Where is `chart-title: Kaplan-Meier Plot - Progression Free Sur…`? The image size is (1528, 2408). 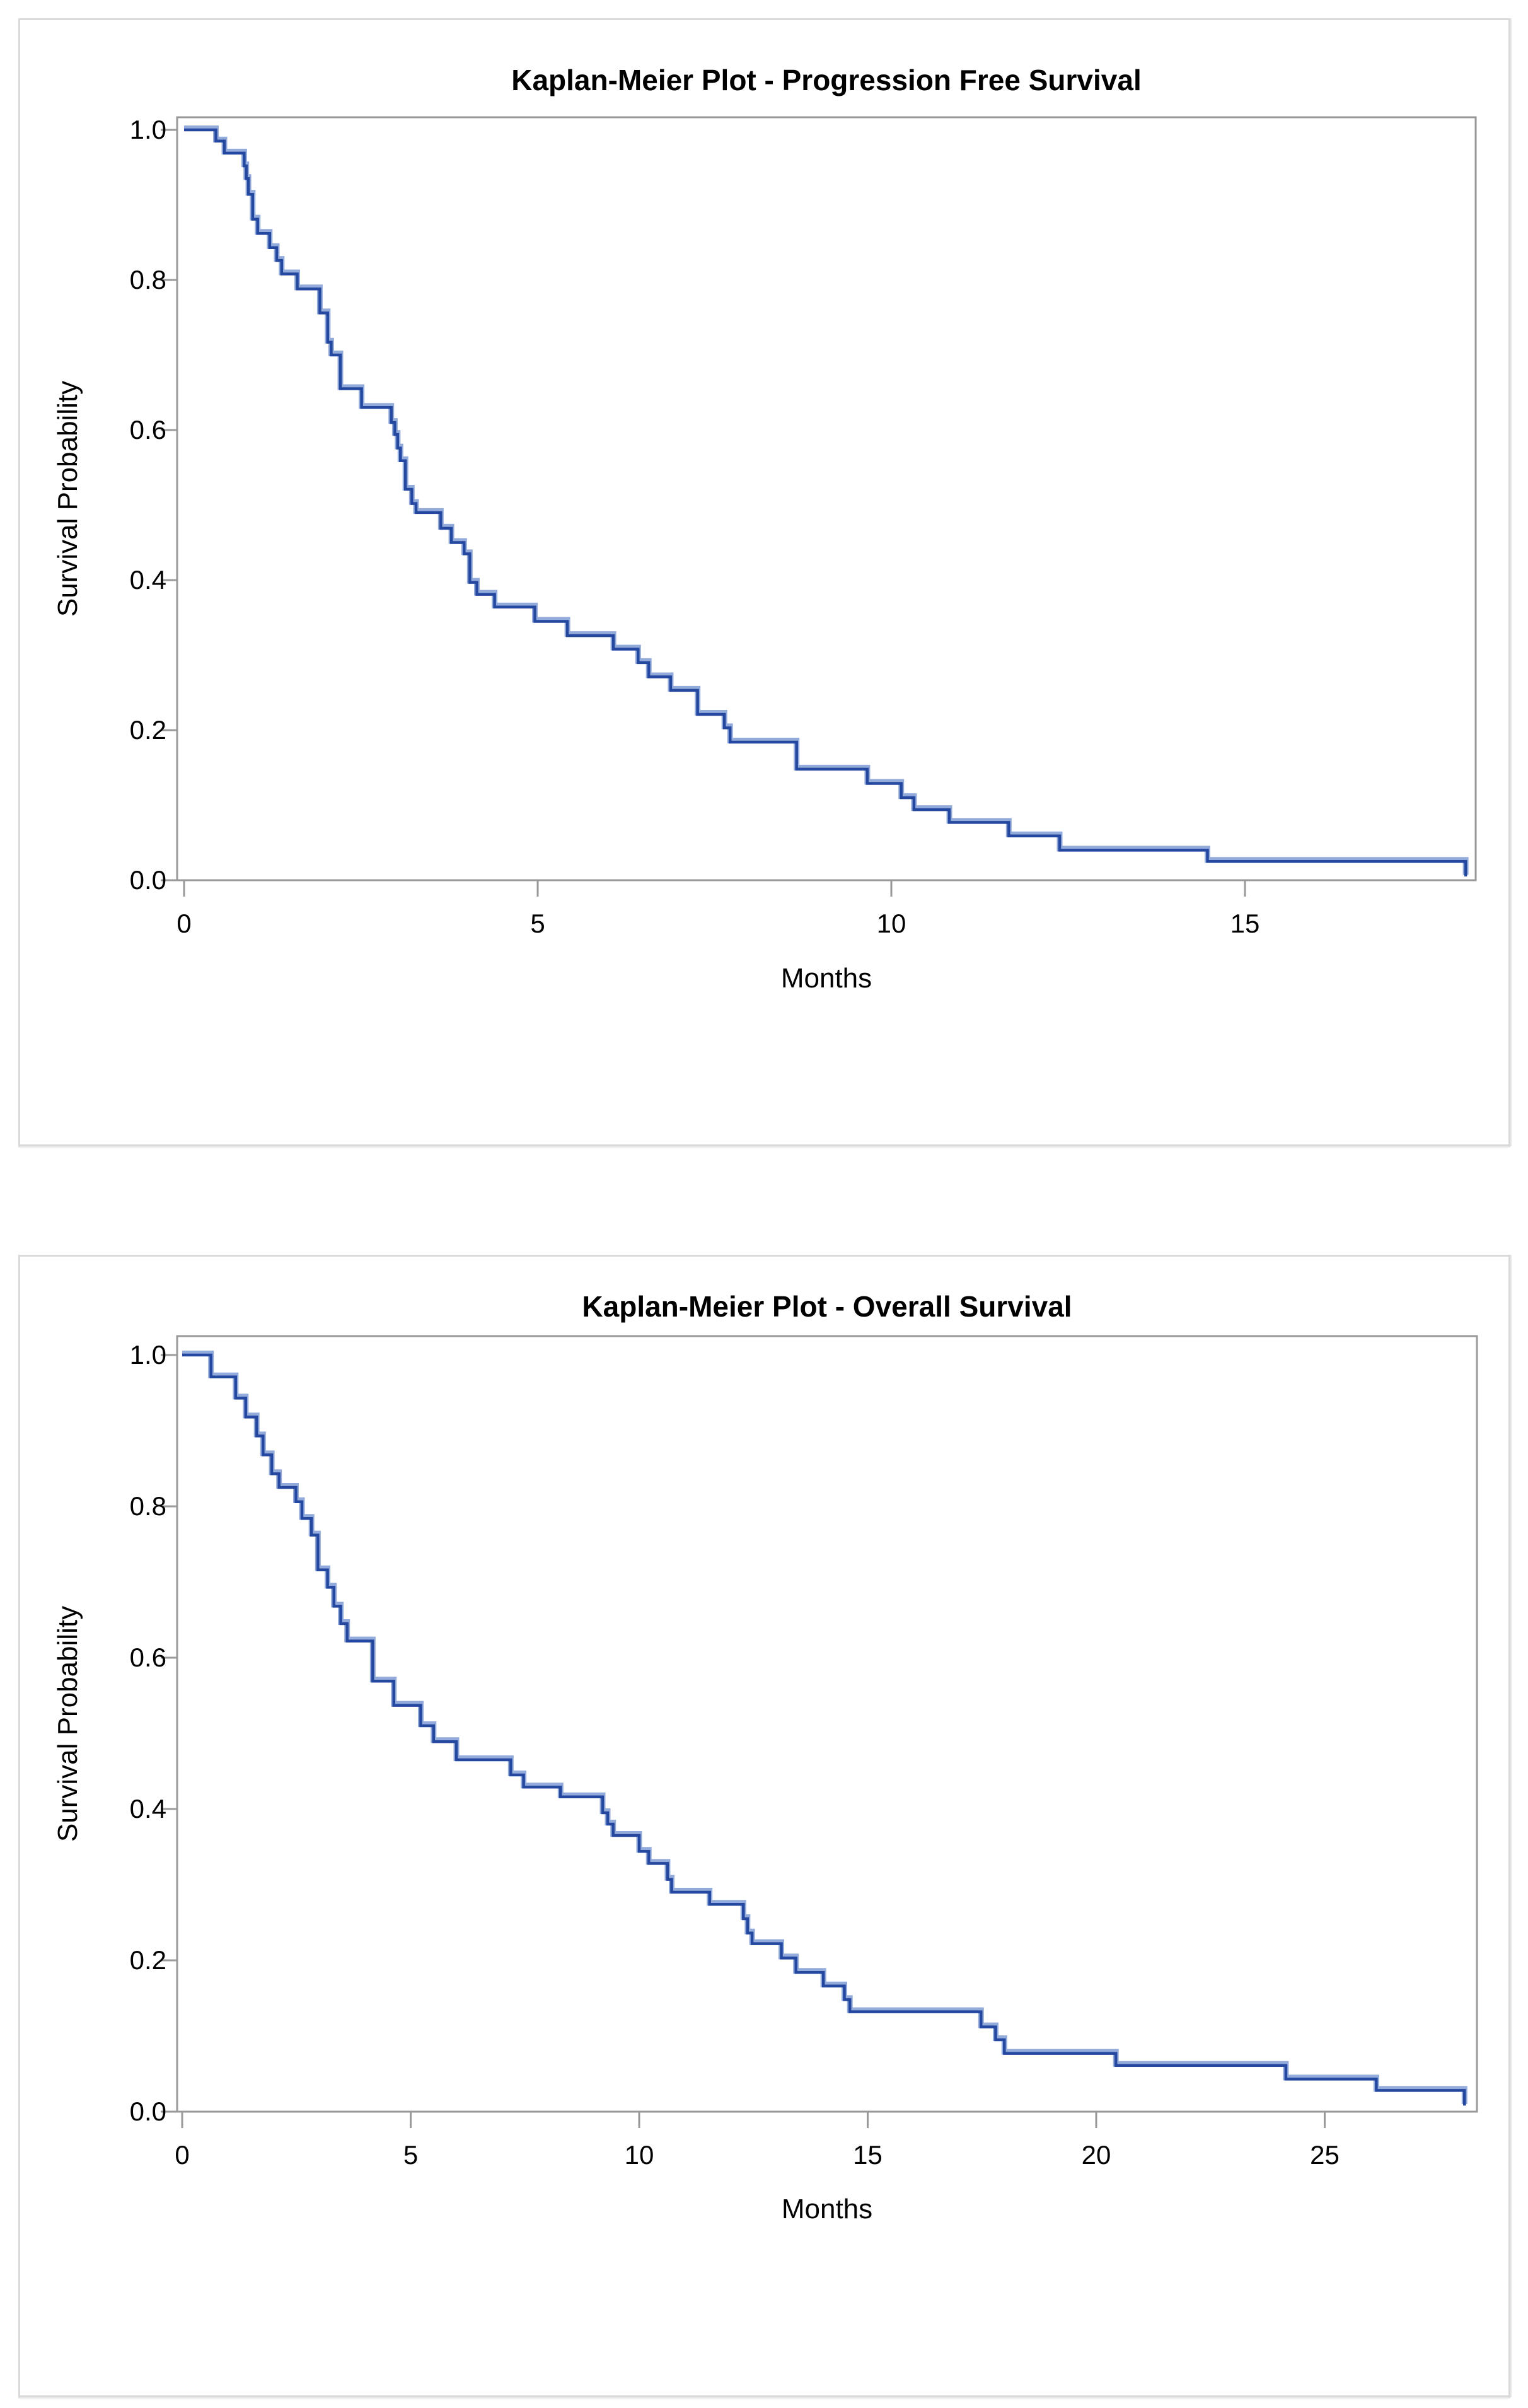 chart-title: Kaplan-Meier Plot - Progression Free Sur… is located at coordinates (826, 80).